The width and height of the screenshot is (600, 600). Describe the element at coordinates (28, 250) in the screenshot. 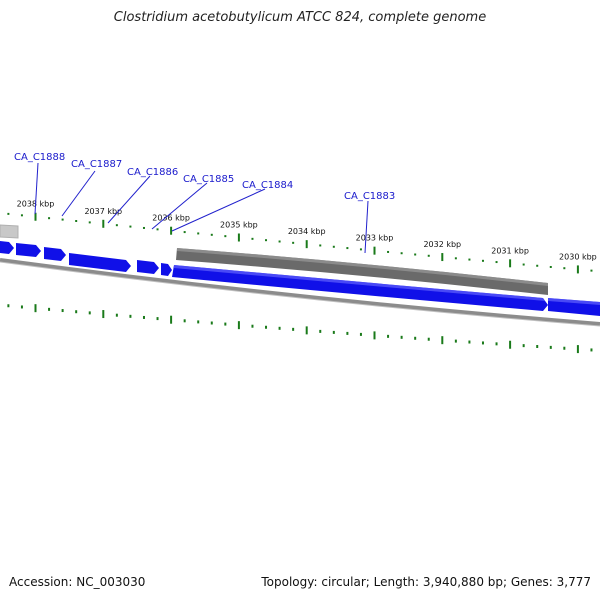

I see `forward-gene-ca-c1888` at that location.